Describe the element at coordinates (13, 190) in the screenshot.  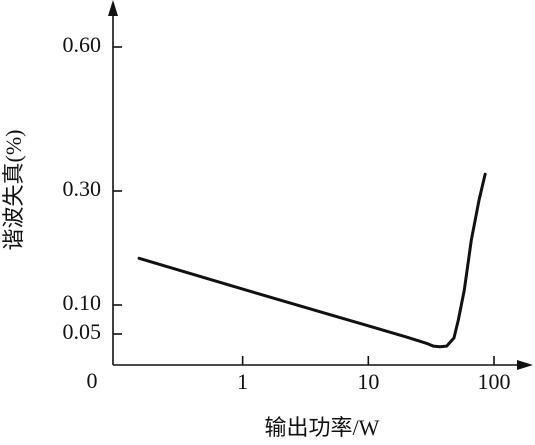
I see `y-axis-label: 谐波失真(%)` at that location.